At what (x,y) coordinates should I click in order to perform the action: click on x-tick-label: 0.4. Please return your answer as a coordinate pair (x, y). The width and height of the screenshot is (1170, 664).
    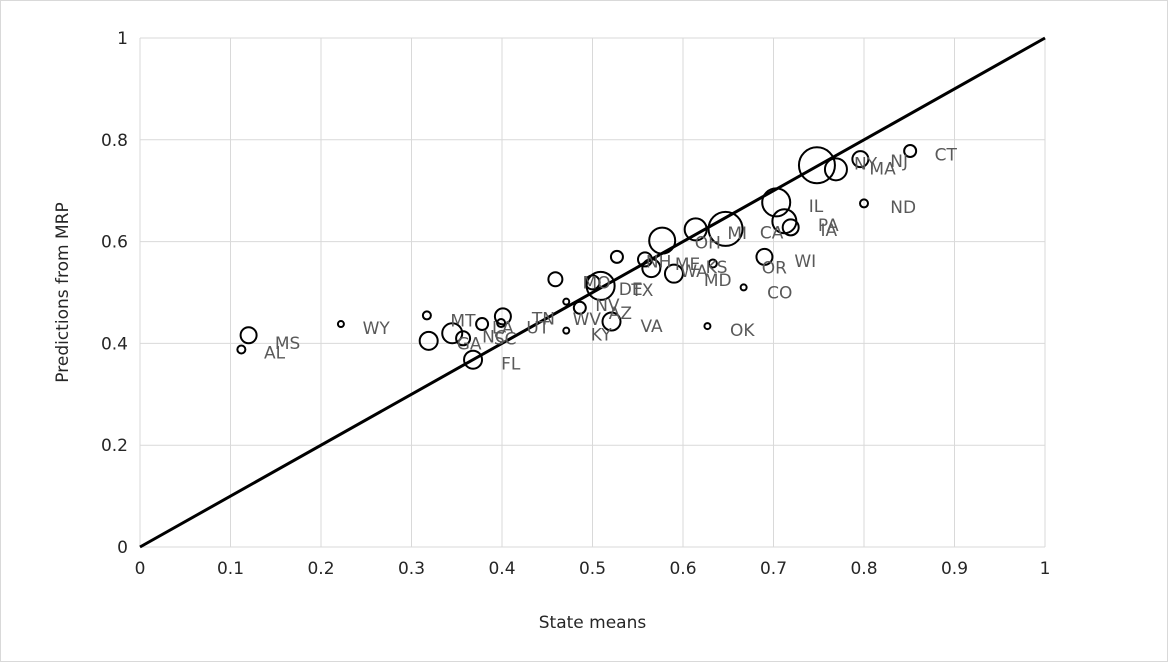
    Looking at the image, I should click on (501, 569).